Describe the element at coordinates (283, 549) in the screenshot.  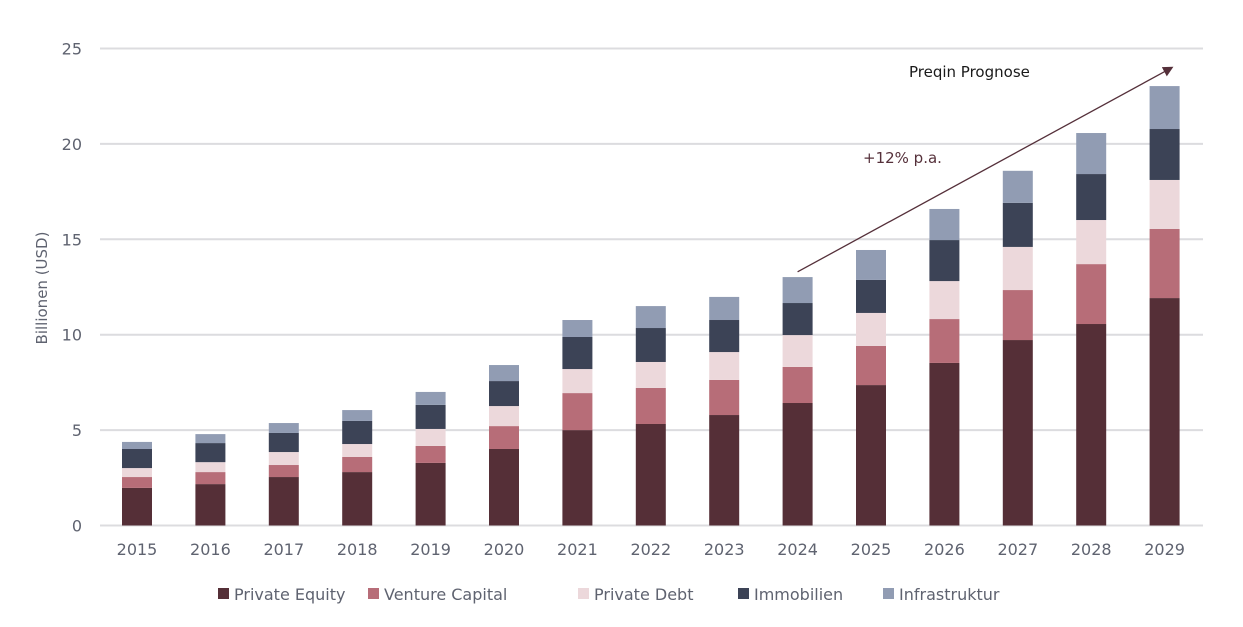
I see `x-tick-label: 2017` at that location.